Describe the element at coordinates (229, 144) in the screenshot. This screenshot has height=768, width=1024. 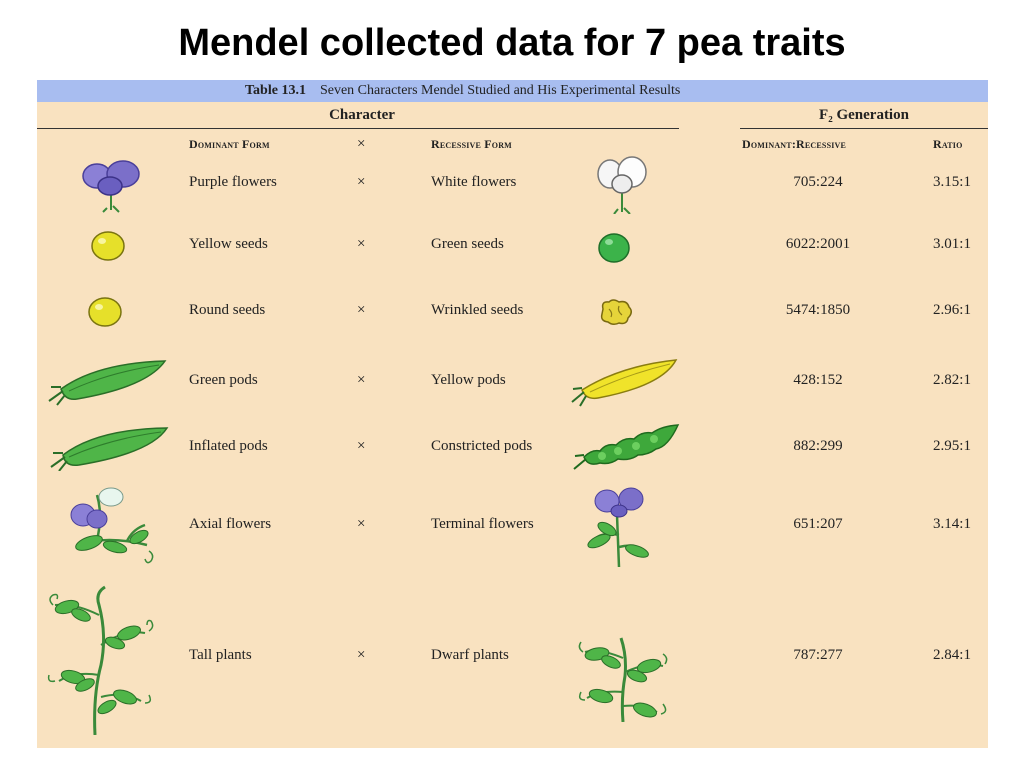
I see `col-header-dominant: Dominant Form` at that location.